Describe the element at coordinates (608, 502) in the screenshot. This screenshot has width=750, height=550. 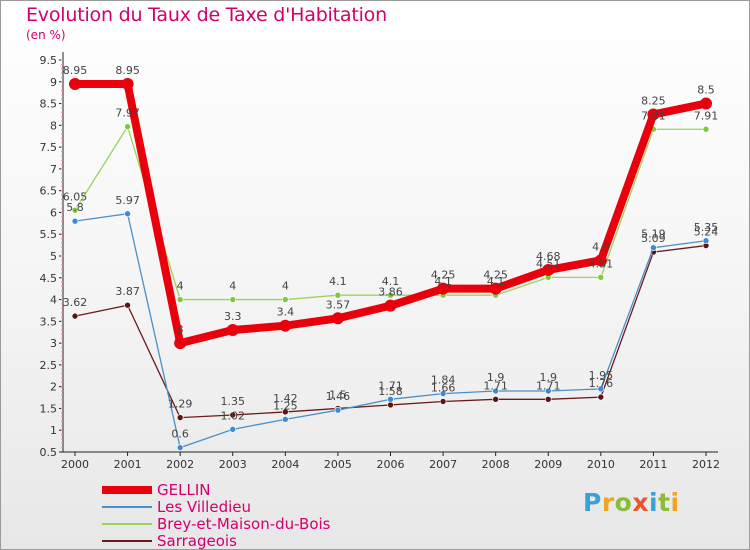
I see `logo-letter: r` at that location.